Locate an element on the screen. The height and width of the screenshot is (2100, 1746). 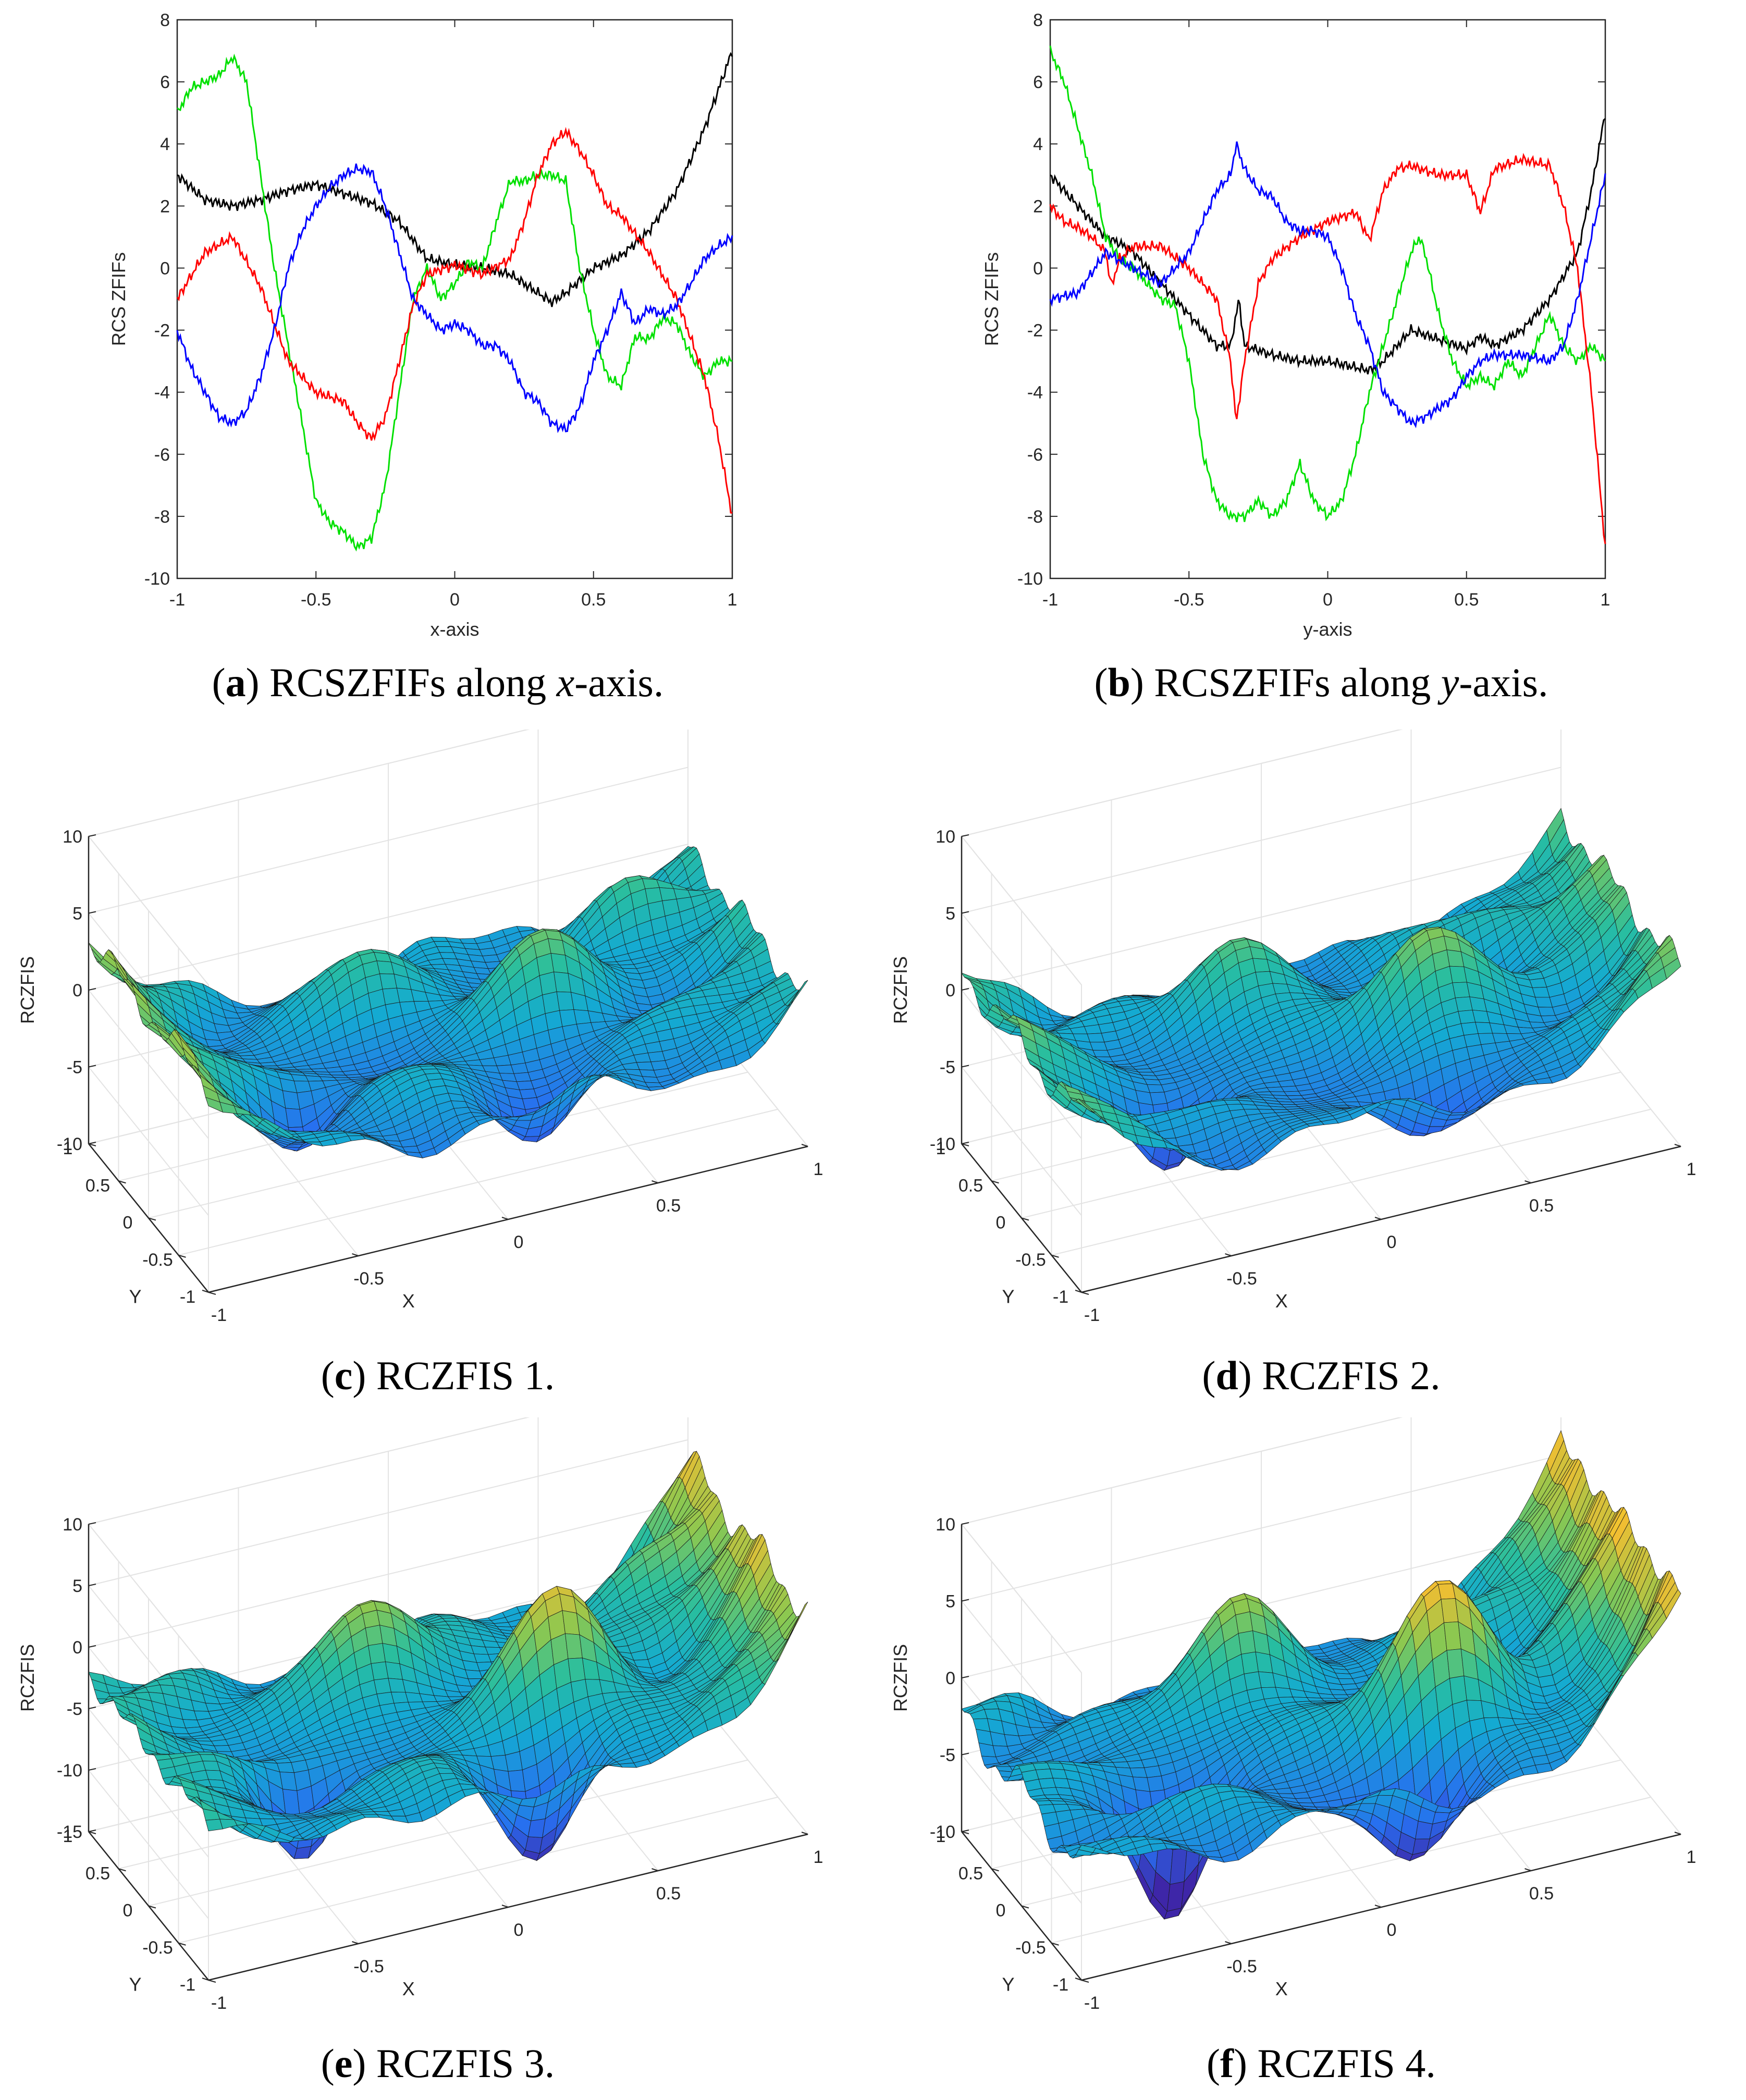
plot-frame is located at coordinates (1327, 299).